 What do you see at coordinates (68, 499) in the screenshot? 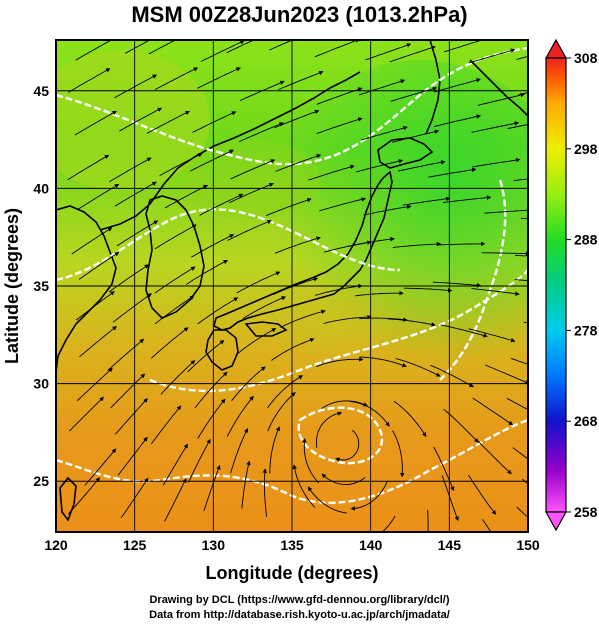
I see `taiwan-outline` at bounding box center [68, 499].